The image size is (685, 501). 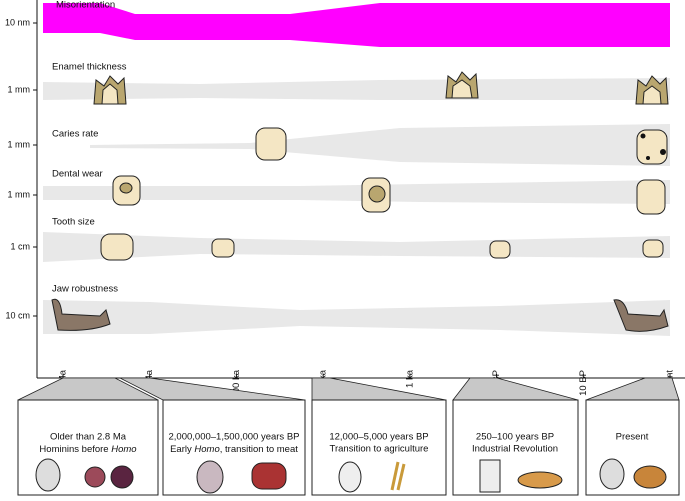 What do you see at coordinates (583, 383) in the screenshot?
I see `x-tick-label: 10 BP` at bounding box center [583, 383].